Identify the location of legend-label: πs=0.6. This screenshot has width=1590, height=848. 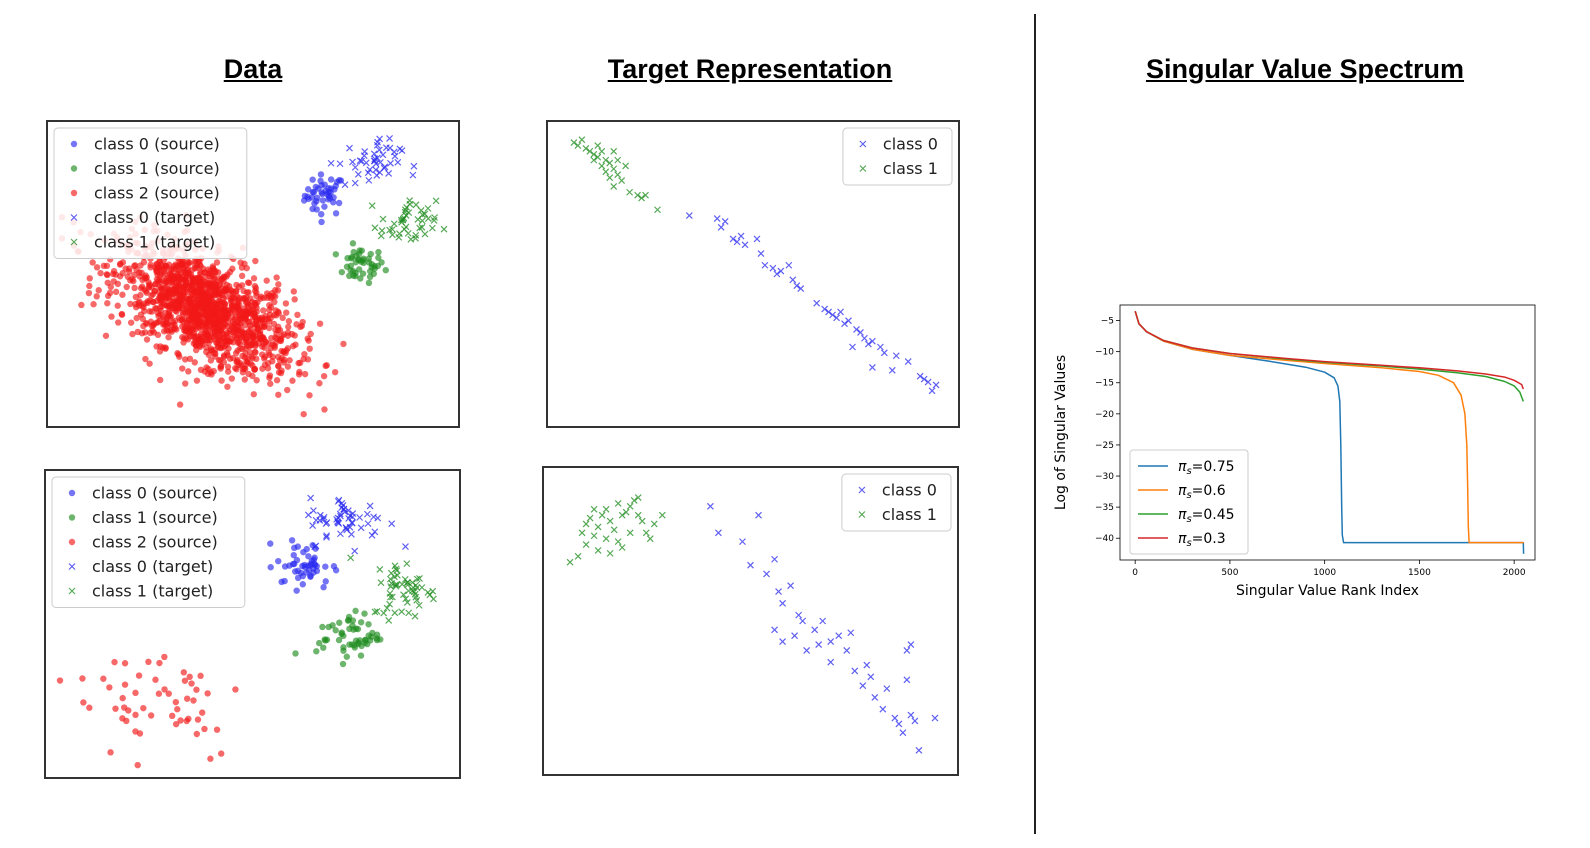
(1202, 492).